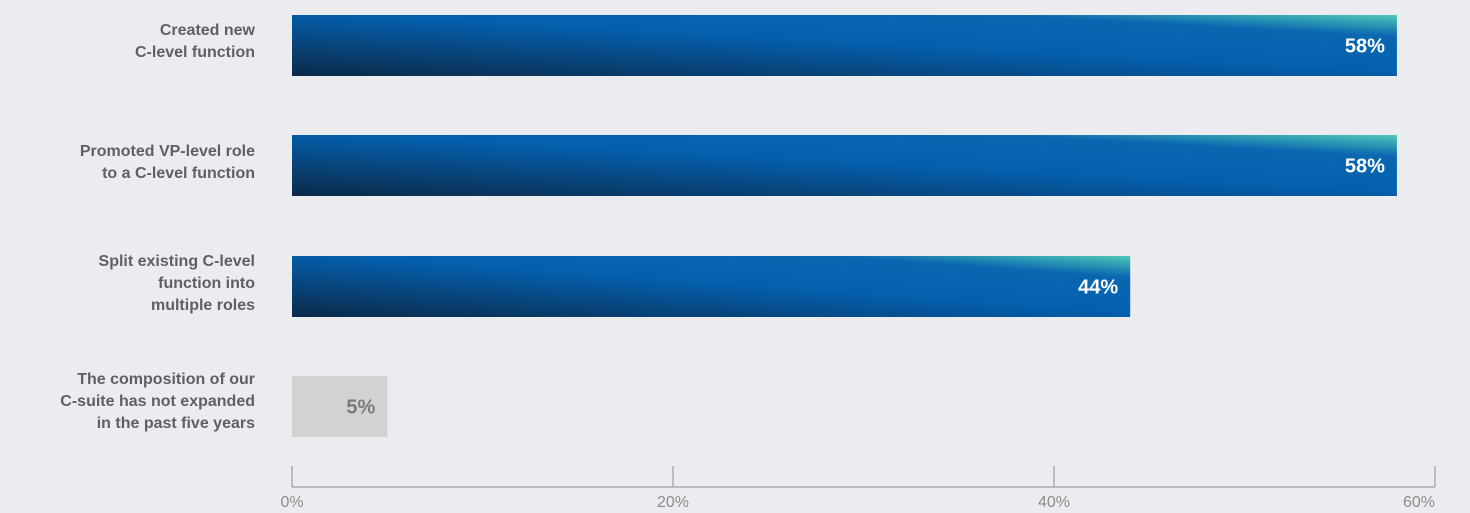 This screenshot has height=513, width=1470. I want to click on category-label-created-new: Created new C-level function, so click(194, 41).